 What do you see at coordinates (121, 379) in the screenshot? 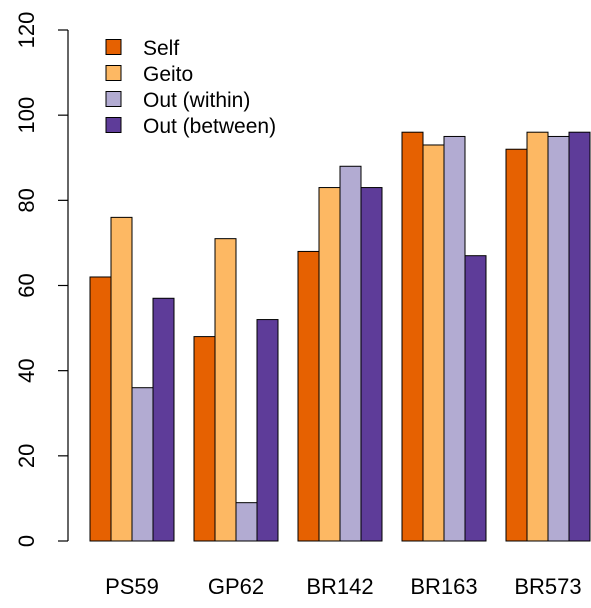
I see `bar-geito-ps59` at bounding box center [121, 379].